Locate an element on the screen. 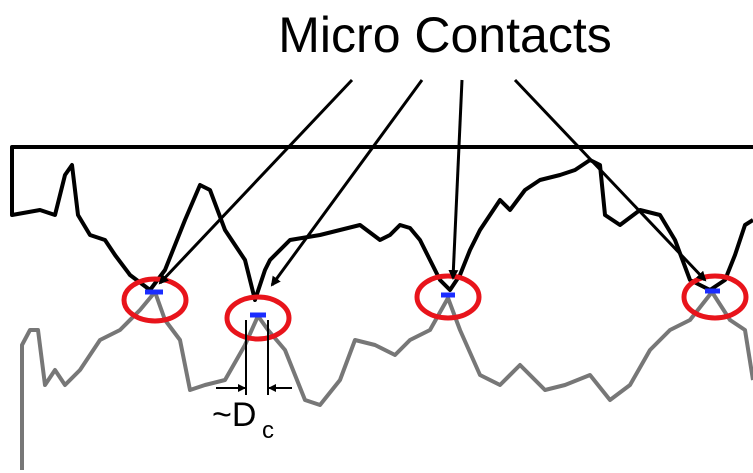  contacts is located at coordinates (432, 303).